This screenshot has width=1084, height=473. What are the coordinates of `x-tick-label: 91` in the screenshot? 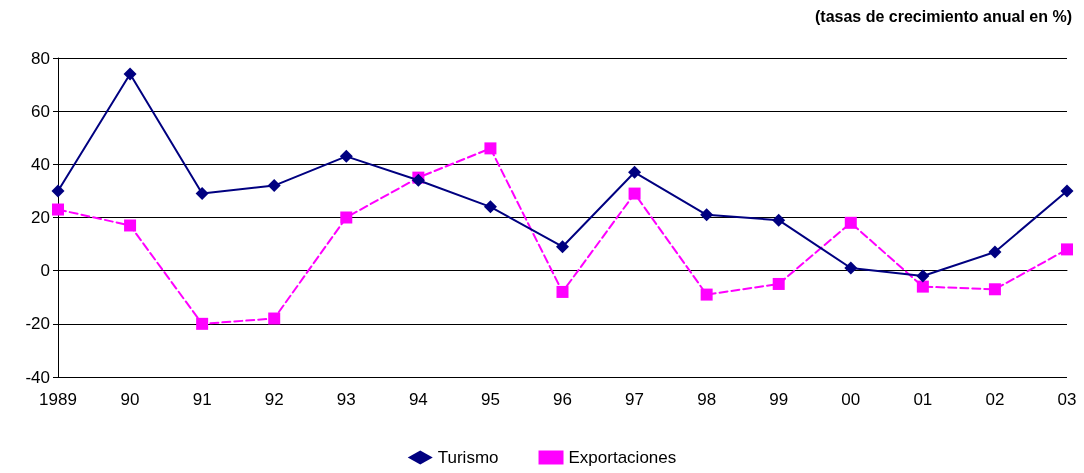 It's located at (202, 399).